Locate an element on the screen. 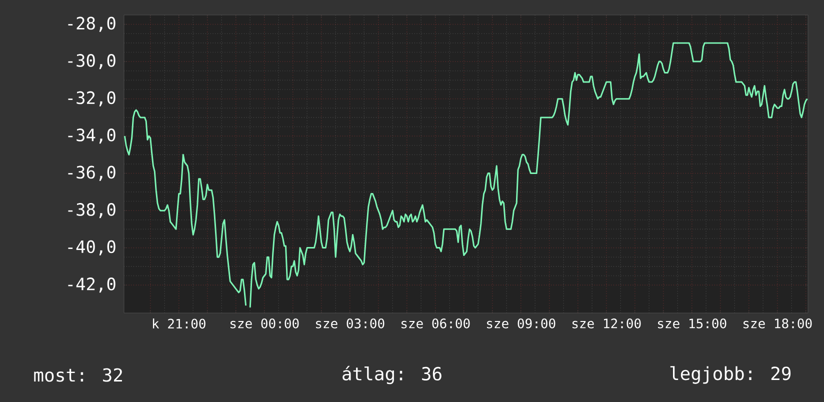 This screenshot has height=402, width=824. x-tick-label: sze 12:00 is located at coordinates (606, 323).